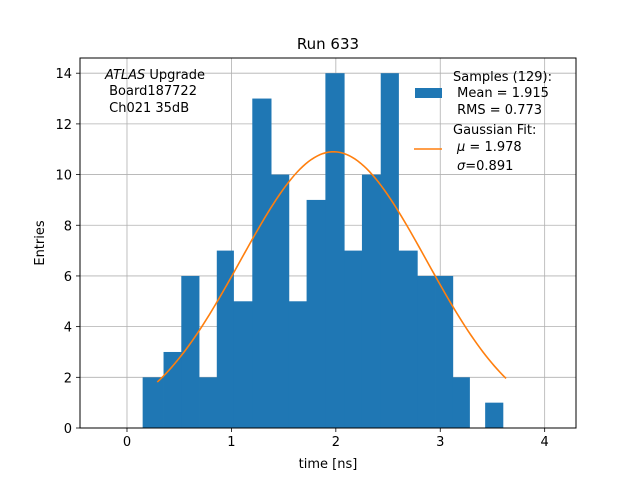 This screenshot has width=640, height=480. Describe the element at coordinates (336, 442) in the screenshot. I see `x-tick-label: 2` at that location.